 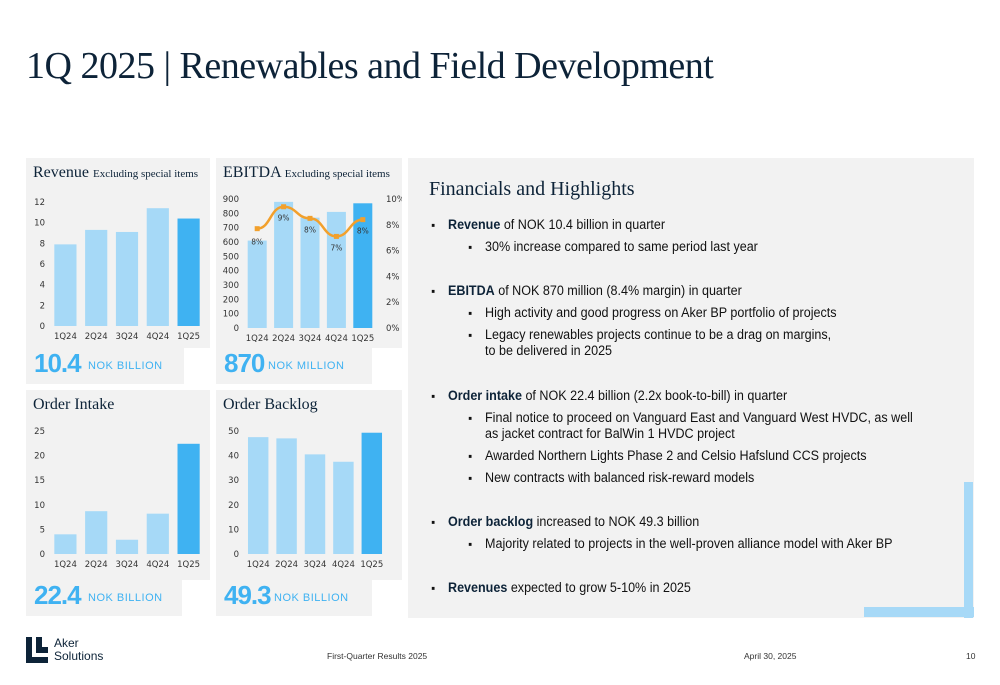 What do you see at coordinates (294, 366) in the screenshot?
I see `ebitda-kpi-box: 870 NOK MILLION` at bounding box center [294, 366].